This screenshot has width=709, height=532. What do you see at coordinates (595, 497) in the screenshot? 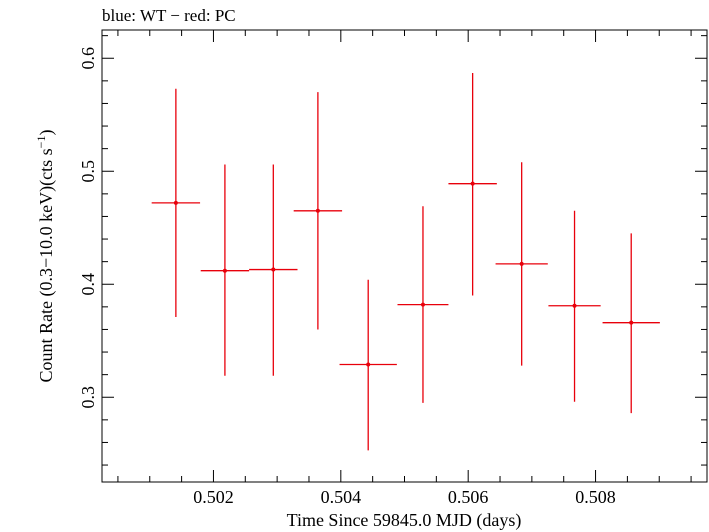
I see `x-tick-label: 0.508` at bounding box center [595, 497].